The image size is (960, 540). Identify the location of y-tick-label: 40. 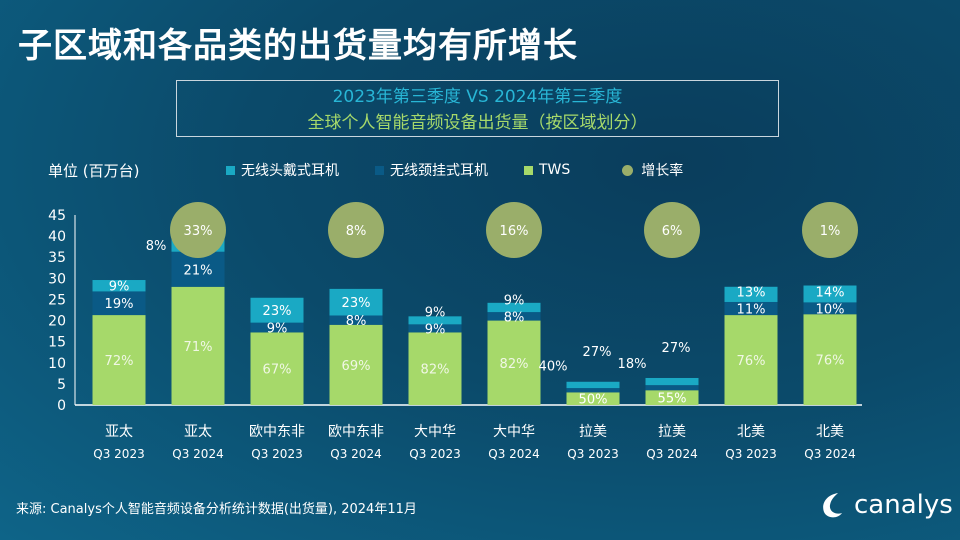
(57, 237).